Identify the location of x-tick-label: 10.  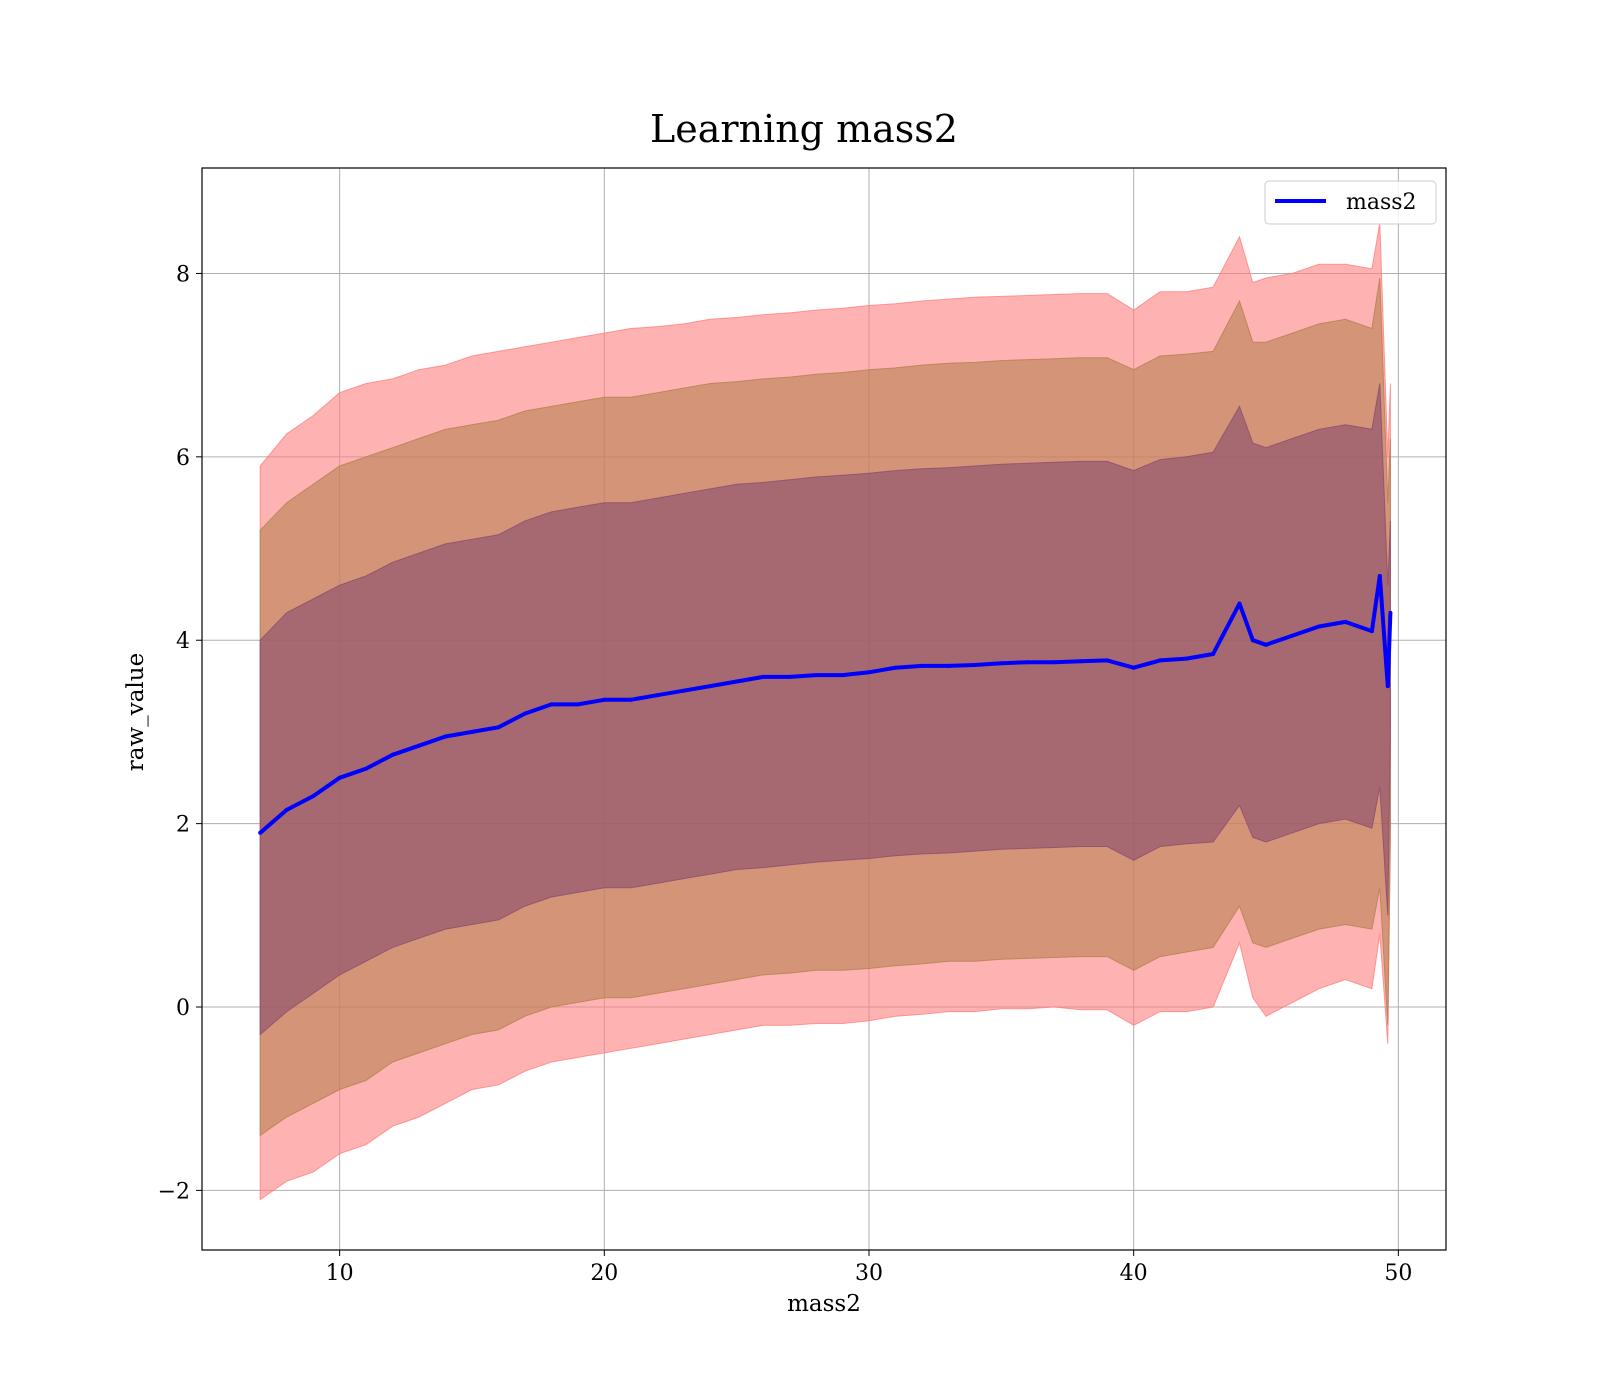
(340, 1273).